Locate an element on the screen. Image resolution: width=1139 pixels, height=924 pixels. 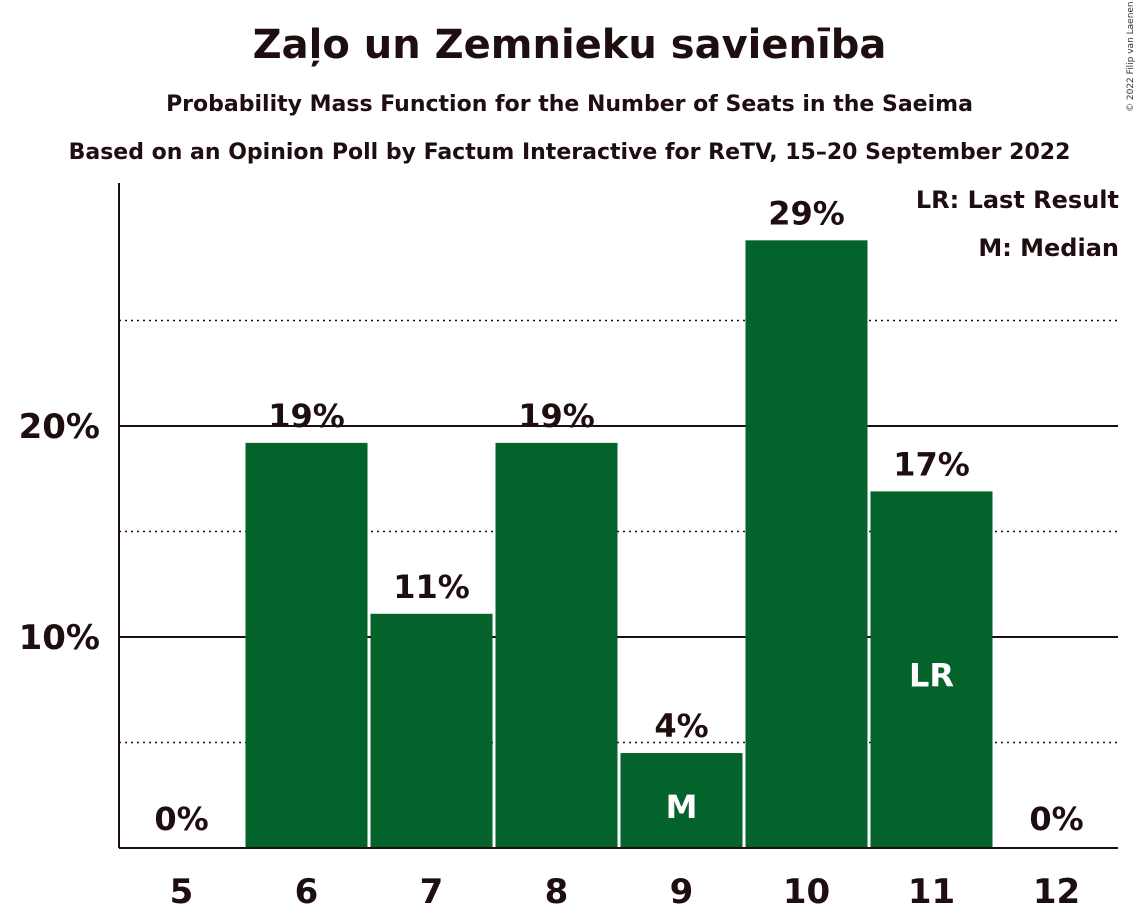
y-tick-label: 10% is located at coordinates (59, 638).